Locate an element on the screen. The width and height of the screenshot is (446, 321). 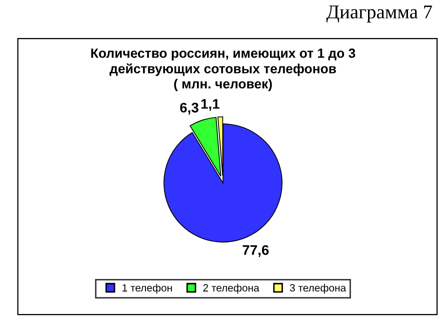
data-label: 77,6 is located at coordinates (255, 251).